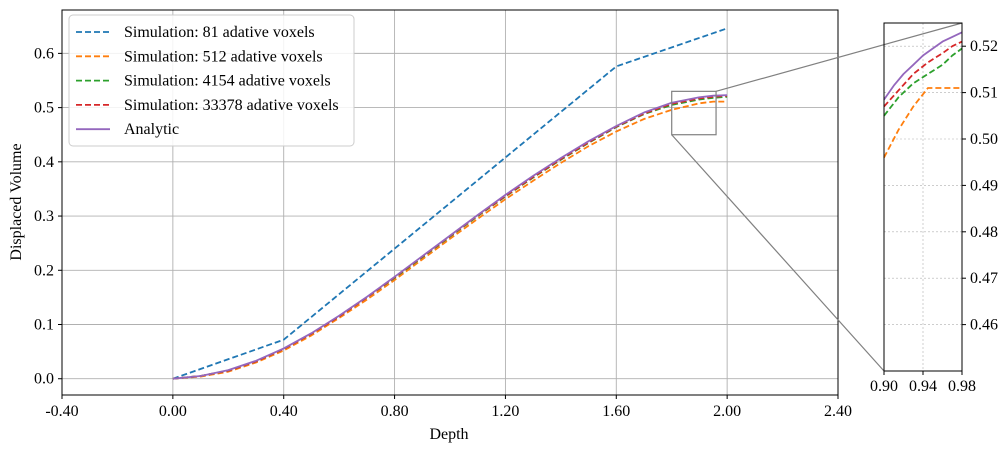 The image size is (1008, 452). What do you see at coordinates (16, 201) in the screenshot?
I see `y-axis-title: Displaced Volume` at bounding box center [16, 201].